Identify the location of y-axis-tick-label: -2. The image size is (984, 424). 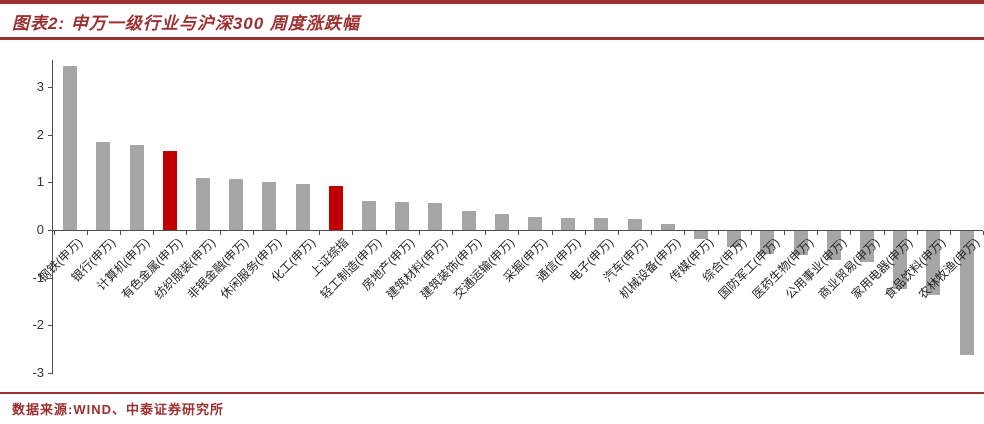
(38, 325).